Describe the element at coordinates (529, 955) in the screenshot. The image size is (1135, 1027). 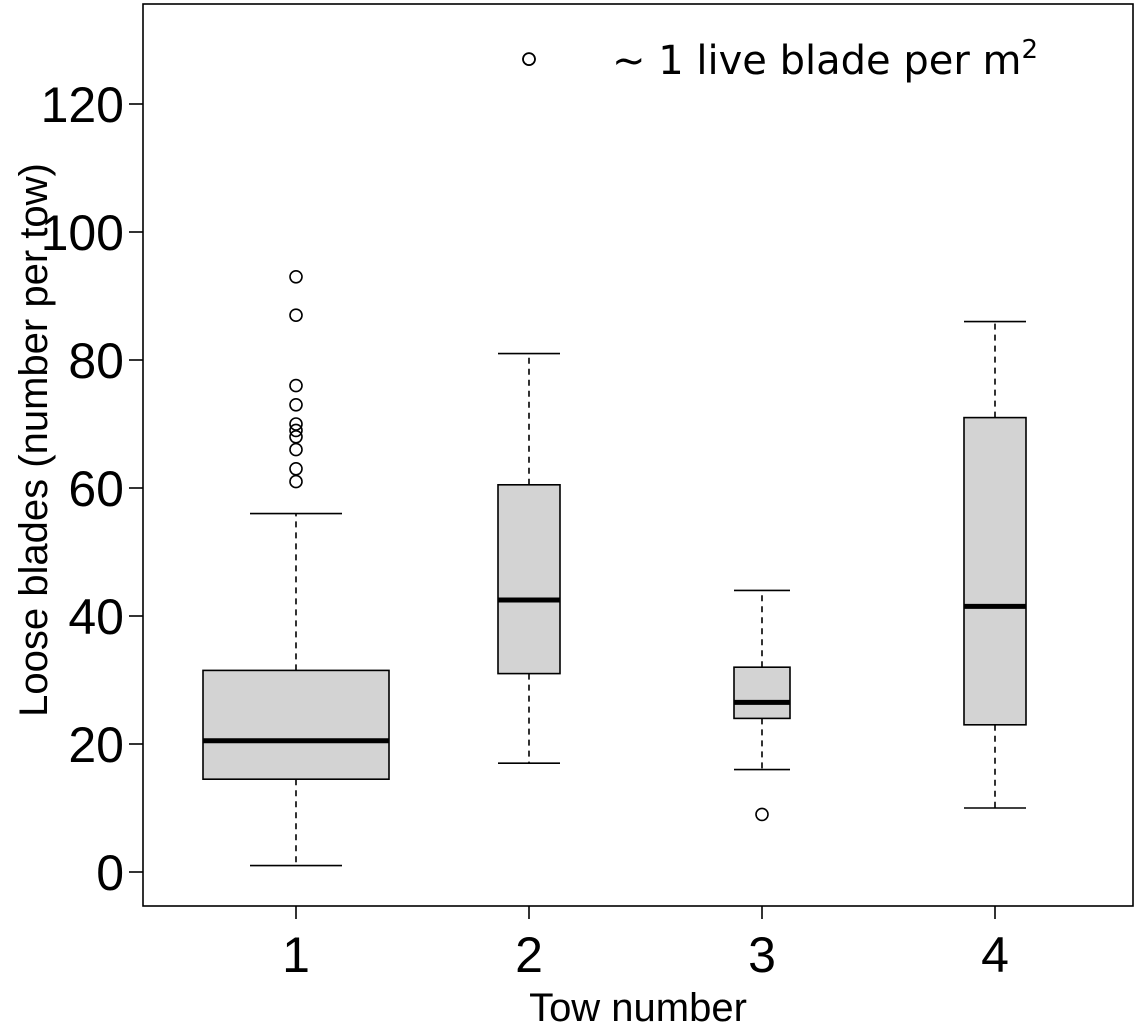
I see `x-tick-label: 2` at that location.